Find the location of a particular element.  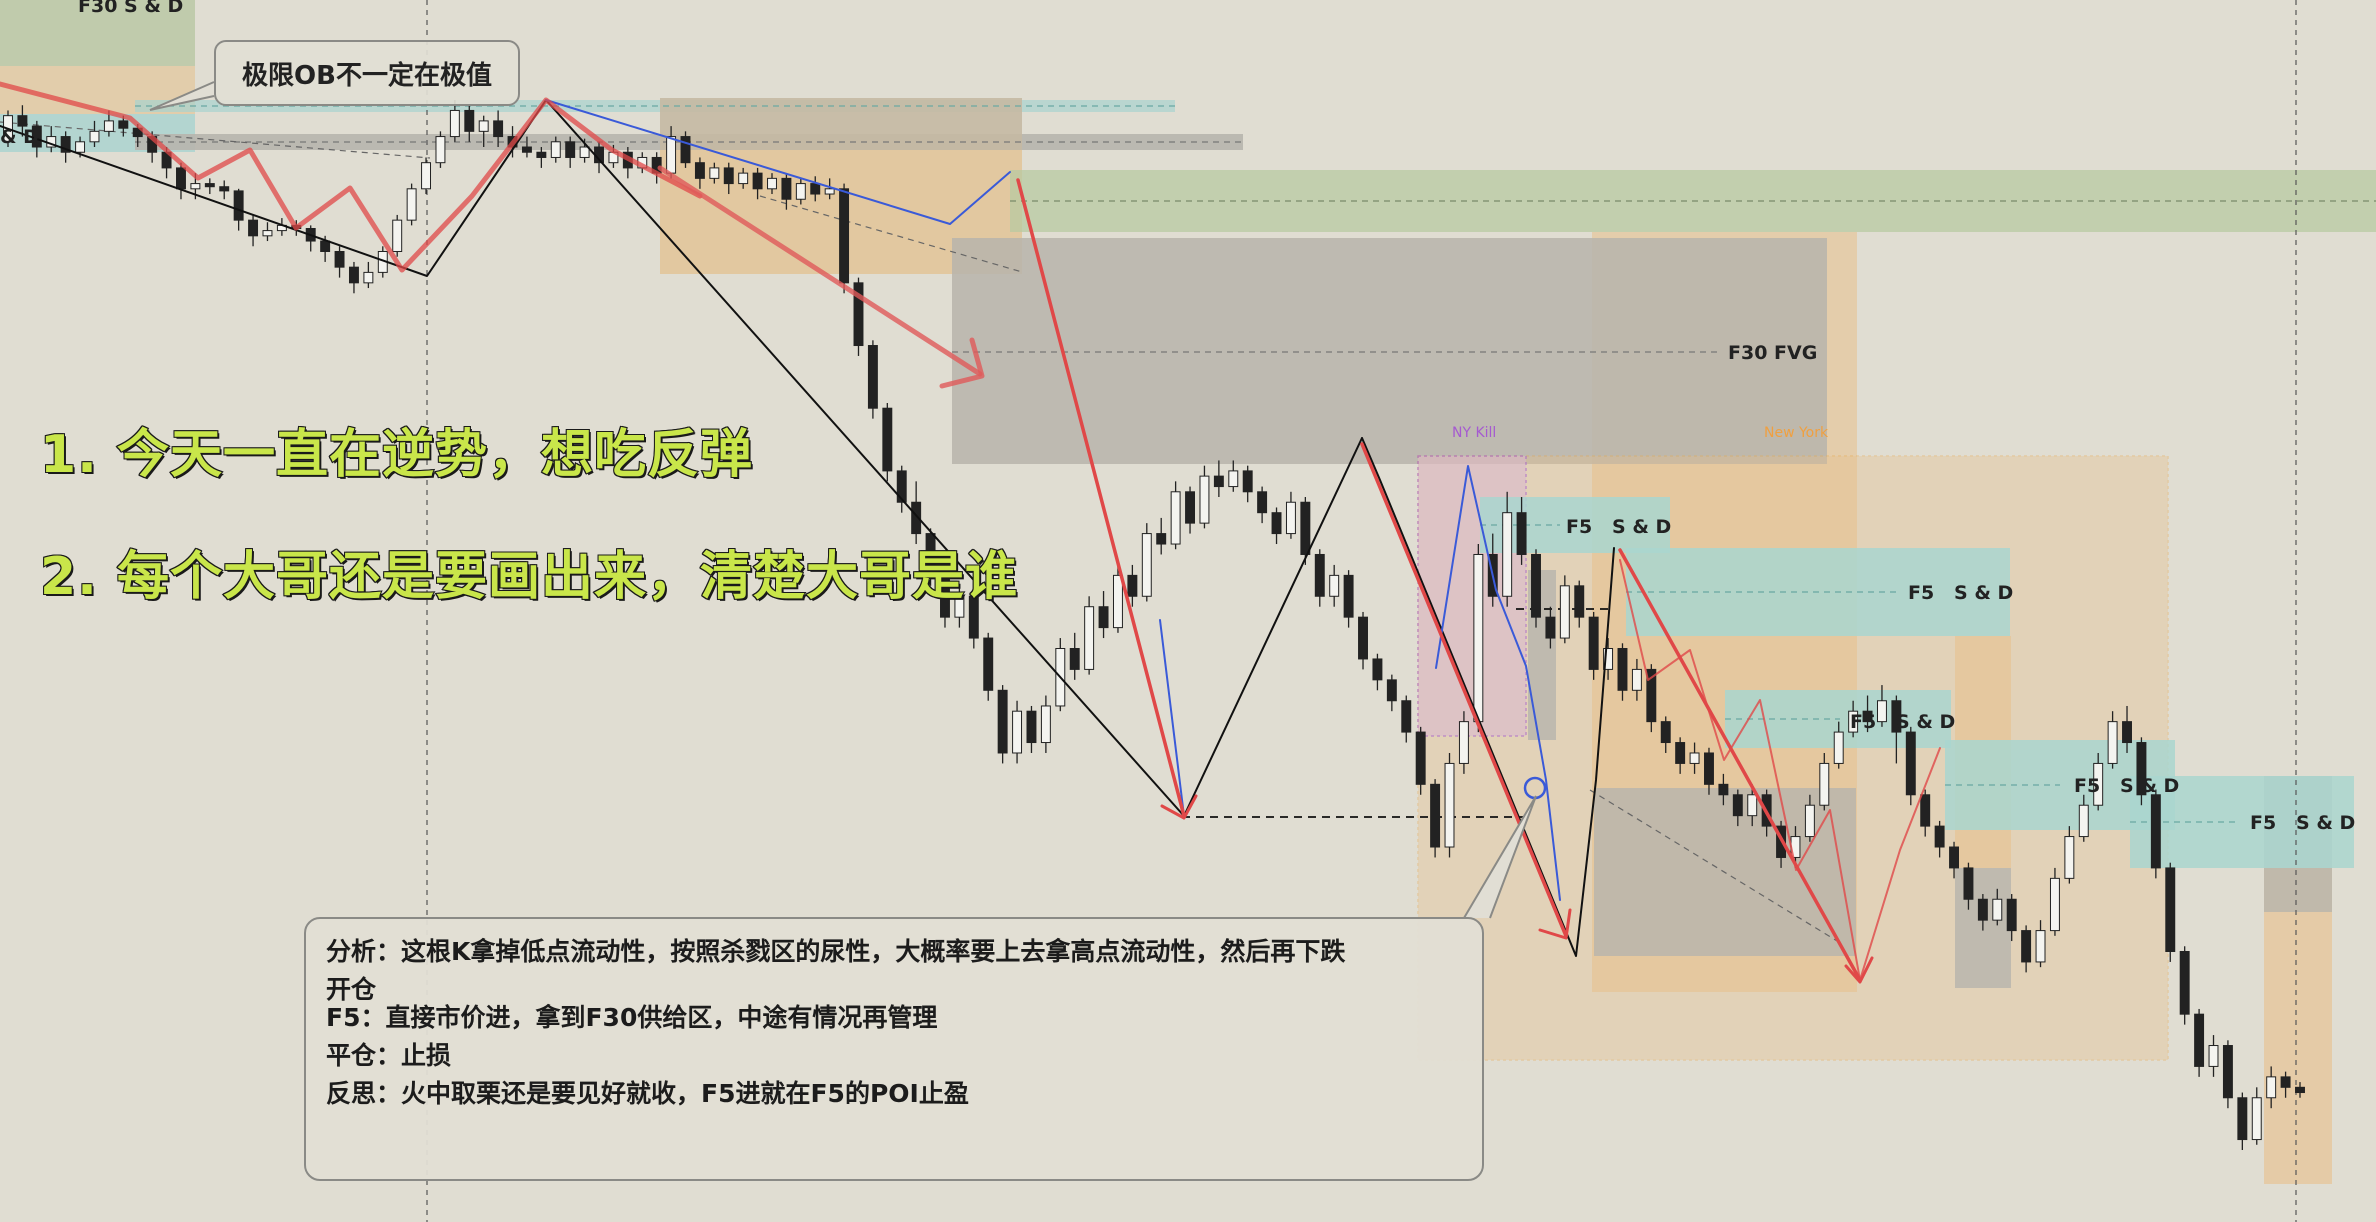

zone-label-f5-sd-2: F5 S & D is located at coordinates (1960, 593).